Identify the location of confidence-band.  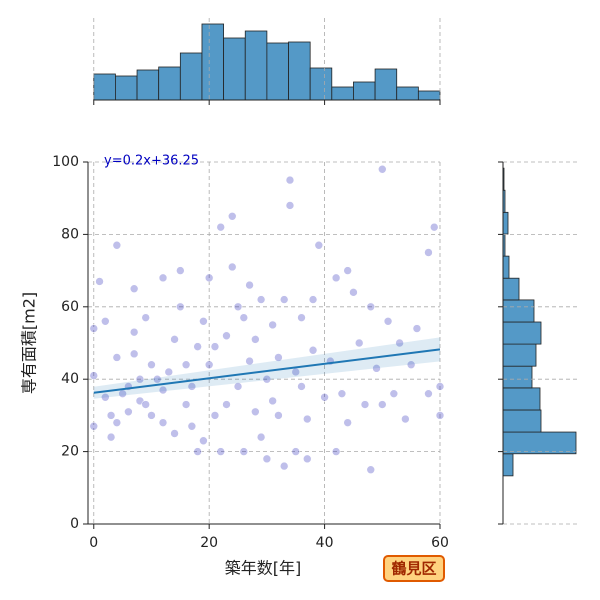
(266, 368).